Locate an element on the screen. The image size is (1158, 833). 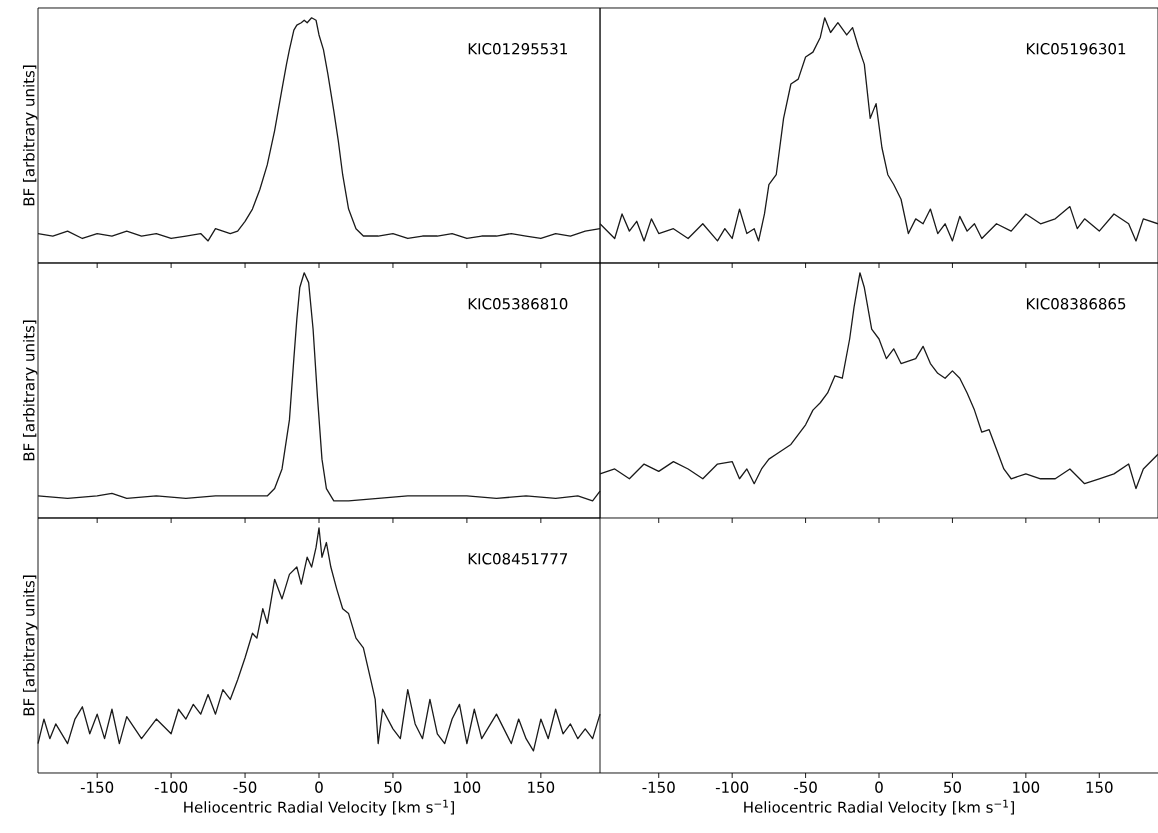
annotation: KIC01295531 is located at coordinates (517, 49).